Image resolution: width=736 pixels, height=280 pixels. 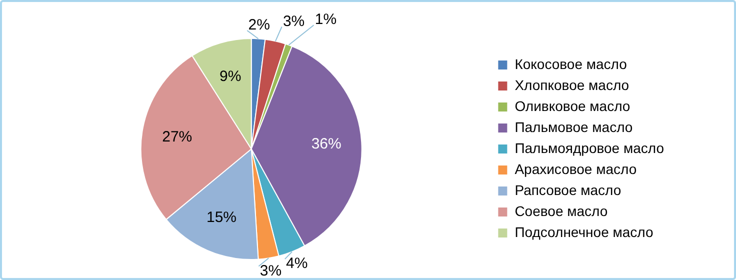 What do you see at coordinates (325, 19) in the screenshot?
I see `data-label: 1%` at bounding box center [325, 19].